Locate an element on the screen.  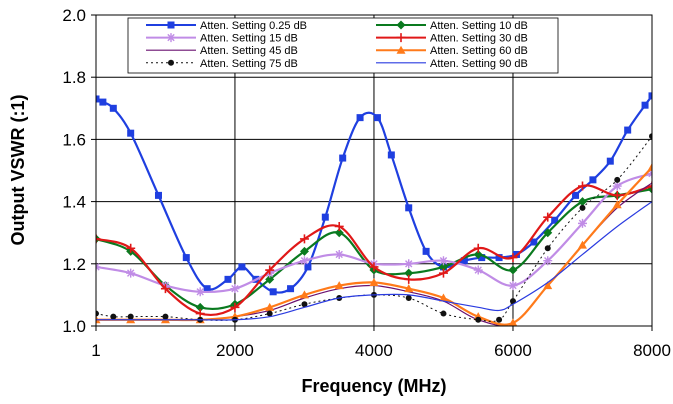
y-tick-label: 1.2 is located at coordinates (74, 264).